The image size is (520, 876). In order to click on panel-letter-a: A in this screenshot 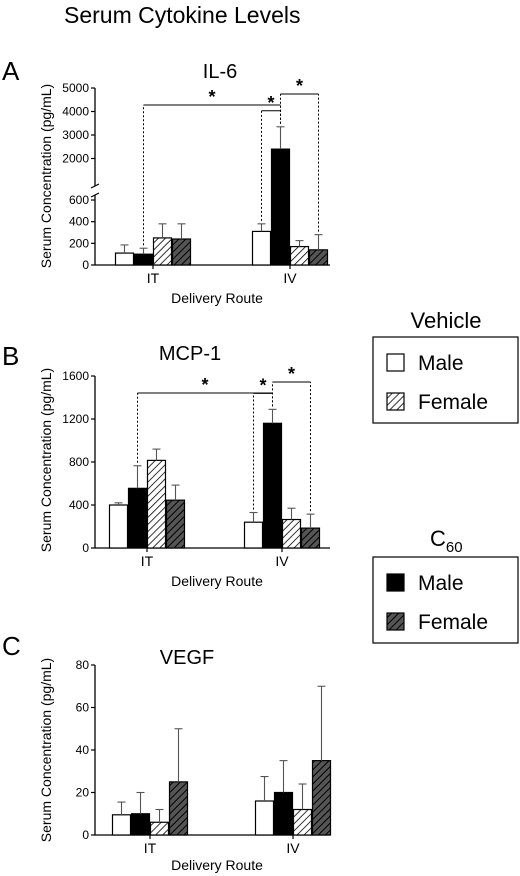, I will do `click(11, 71)`.